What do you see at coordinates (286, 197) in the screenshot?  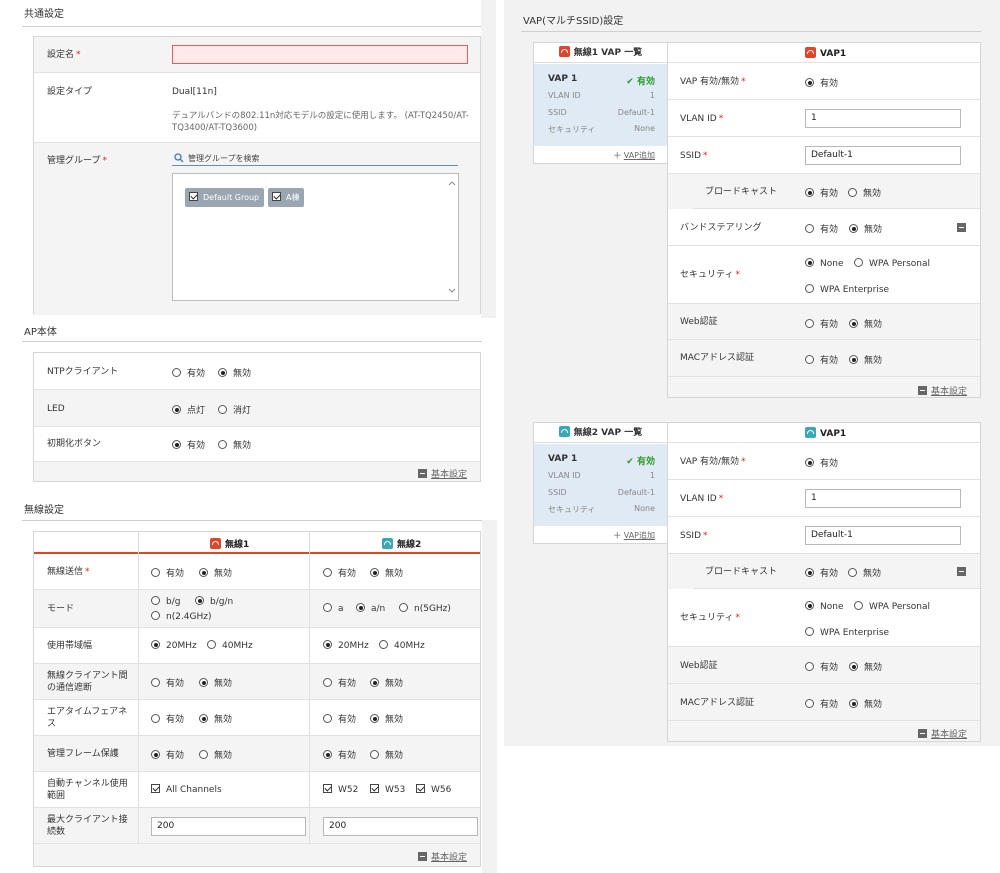 I see `group-tag-a: A棟` at bounding box center [286, 197].